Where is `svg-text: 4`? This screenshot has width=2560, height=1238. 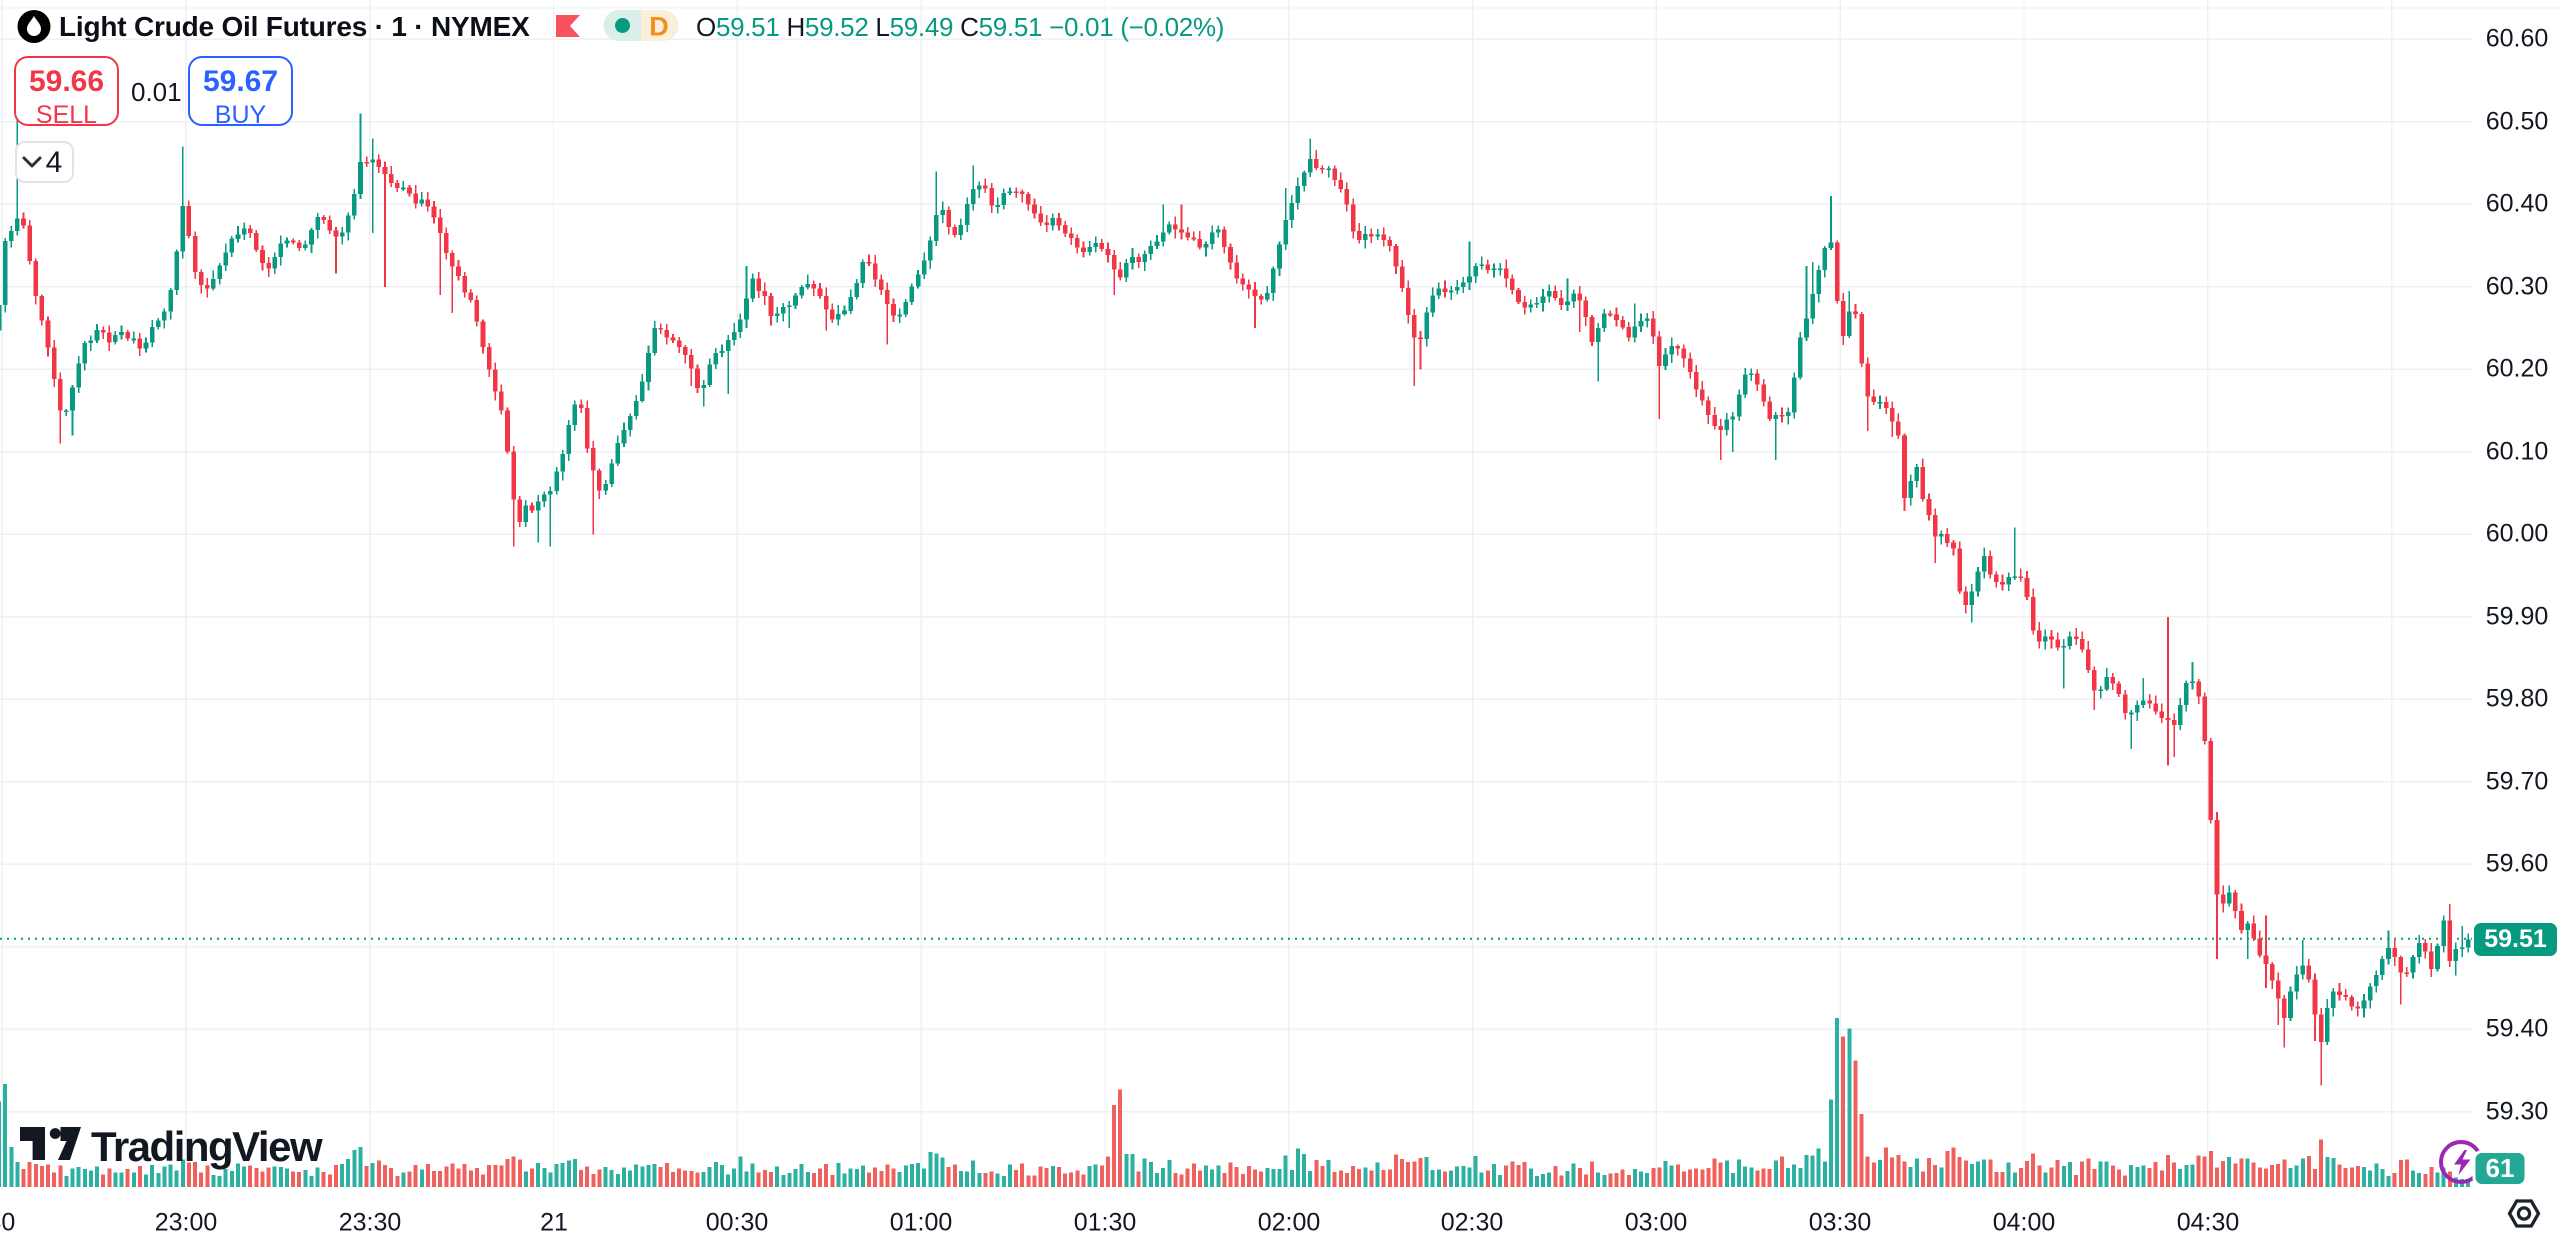
svg-text: 4 is located at coordinates (54, 162).